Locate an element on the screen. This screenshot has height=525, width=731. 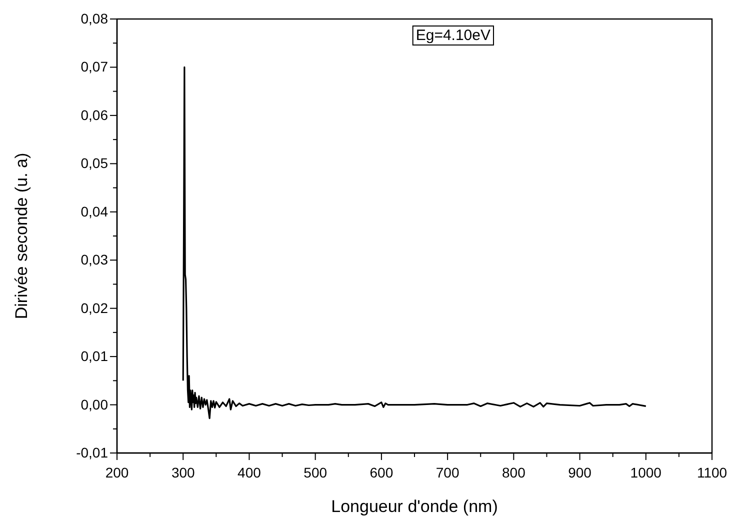
annotation: Eg=4.10eV is located at coordinates (453, 35).